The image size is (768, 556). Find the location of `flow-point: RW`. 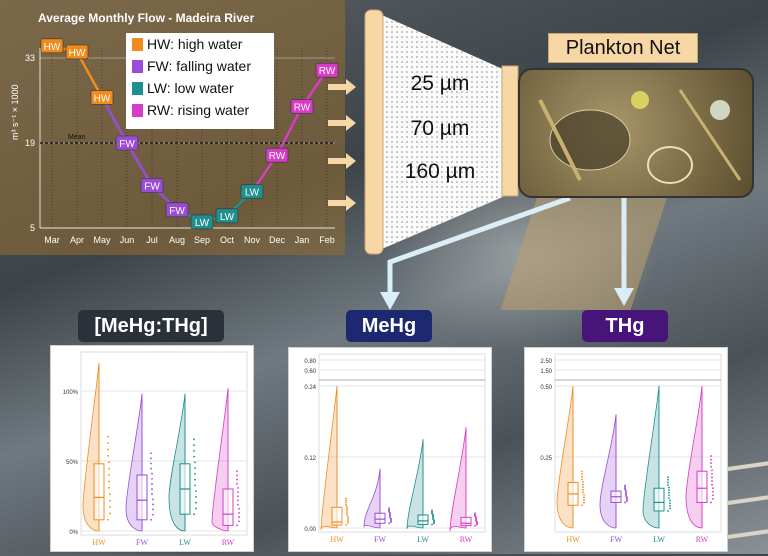

flow-point: RW is located at coordinates (327, 70).